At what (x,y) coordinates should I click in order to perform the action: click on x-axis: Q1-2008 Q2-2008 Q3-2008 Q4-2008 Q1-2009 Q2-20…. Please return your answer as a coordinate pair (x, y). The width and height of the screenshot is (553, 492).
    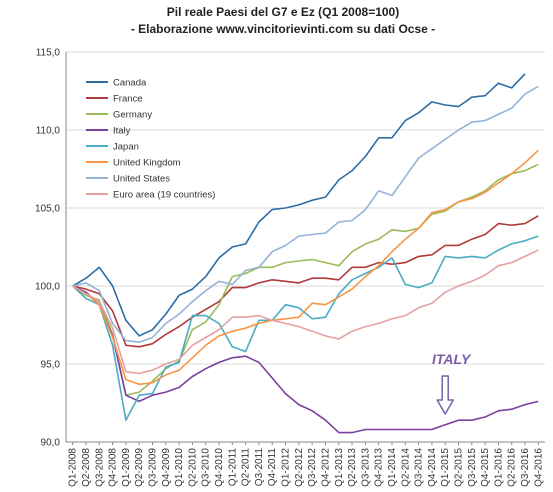
    Looking at the image, I should click on (305, 464).